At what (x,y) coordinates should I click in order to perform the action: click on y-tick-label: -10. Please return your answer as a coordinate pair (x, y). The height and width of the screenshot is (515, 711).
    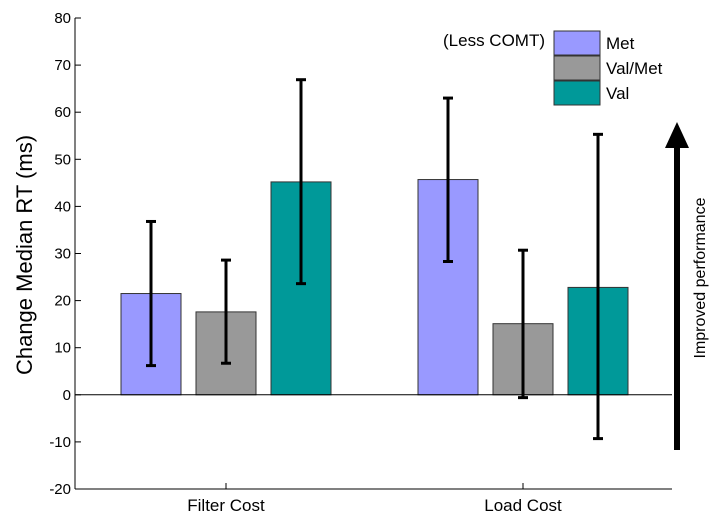
    Looking at the image, I should click on (60, 442).